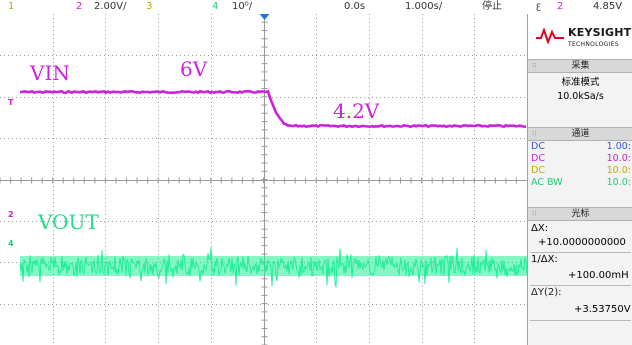 The image size is (632, 345). I want to click on keysight-logo: KEYSIGHT TECHNOLOGIES, so click(580, 37).